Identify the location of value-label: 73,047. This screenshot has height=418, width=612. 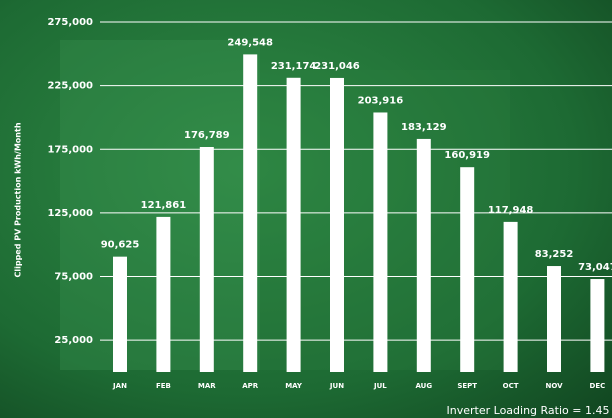
(595, 267).